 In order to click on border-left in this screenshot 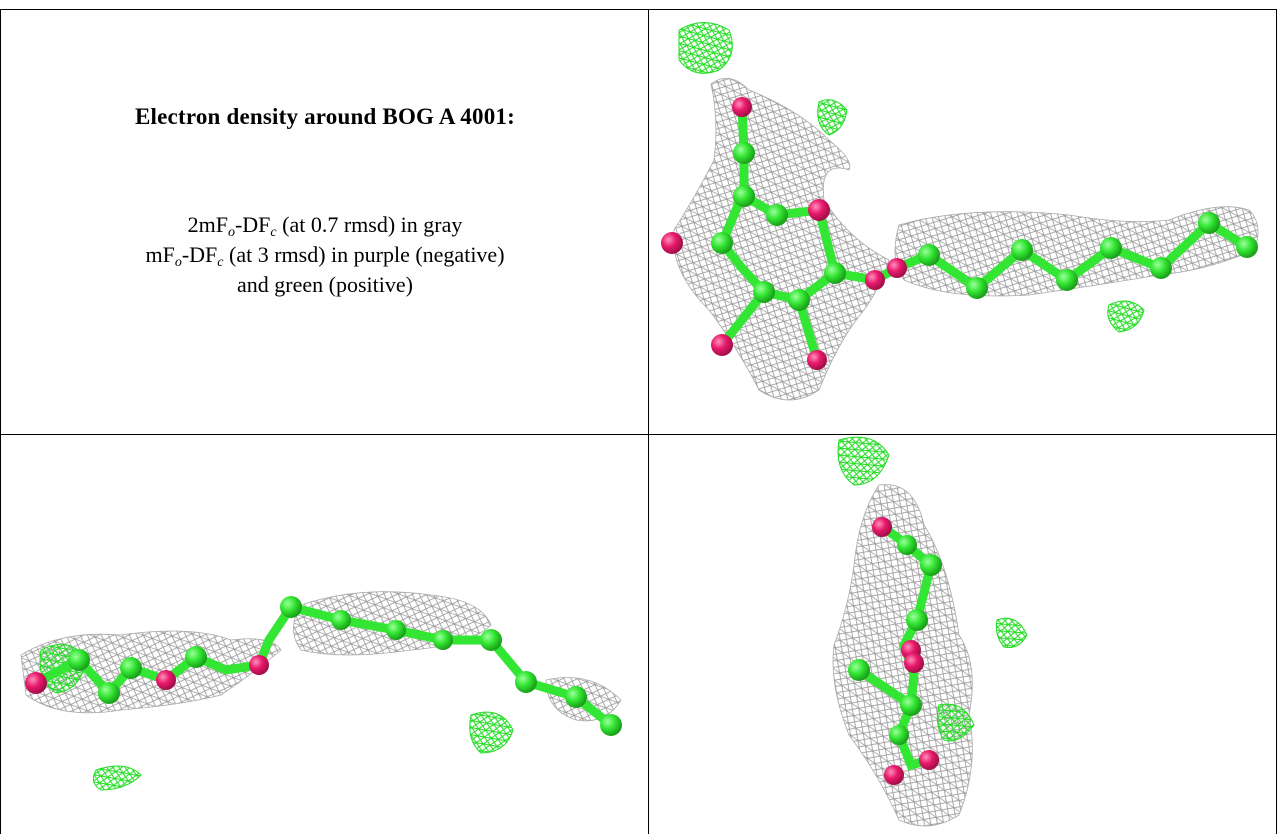, I will do `click(0, 421)`.